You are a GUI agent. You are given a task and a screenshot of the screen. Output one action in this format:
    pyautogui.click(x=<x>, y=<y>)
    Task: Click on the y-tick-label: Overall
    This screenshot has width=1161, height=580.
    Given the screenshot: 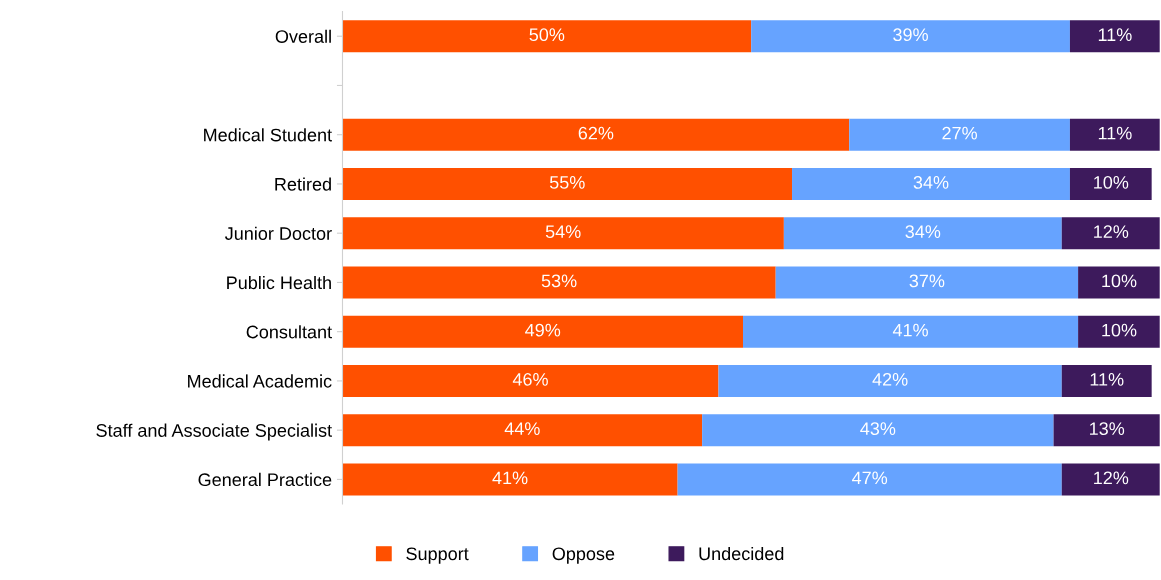 What is the action you would take?
    pyautogui.click(x=303, y=36)
    